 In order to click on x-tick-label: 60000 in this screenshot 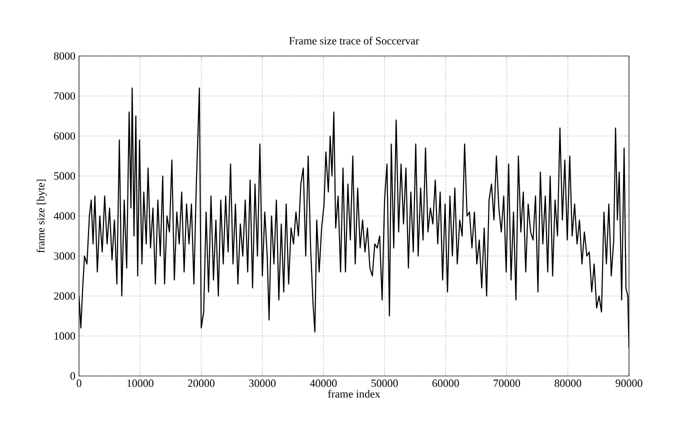, I will do `click(445, 383)`.